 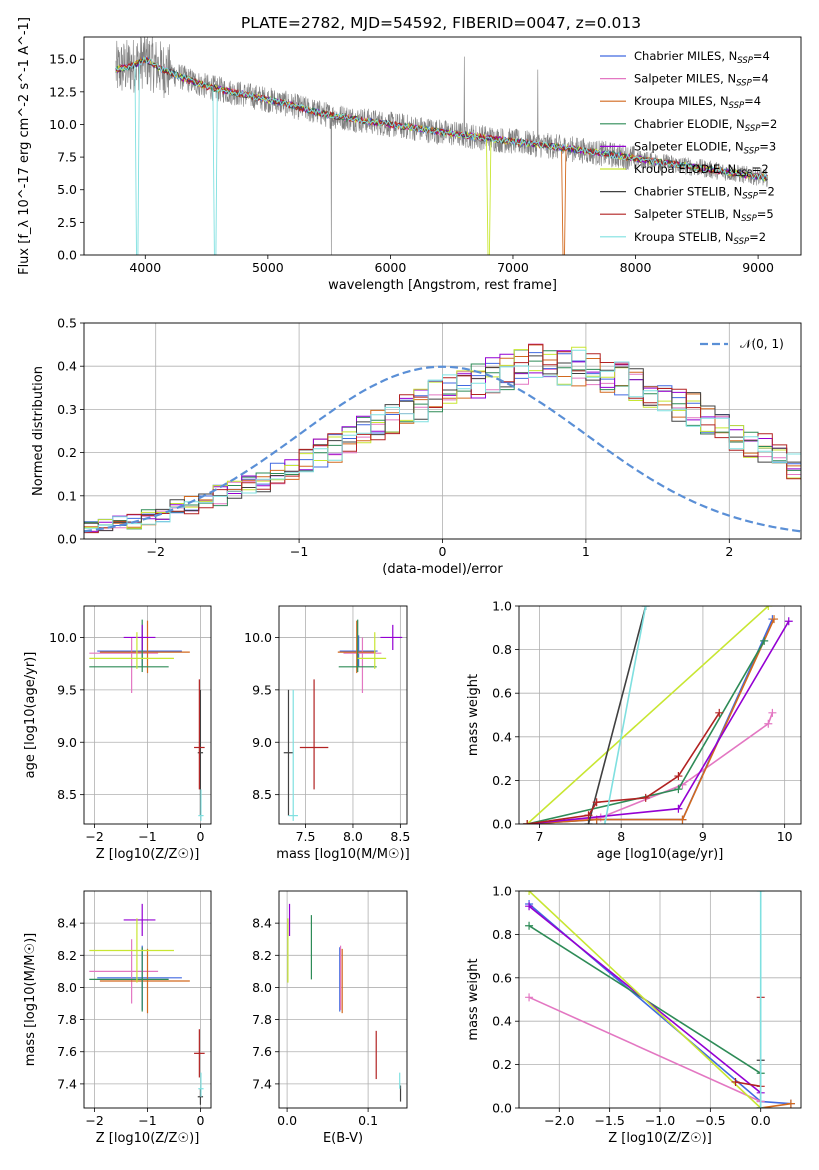 I want to click on mass_weight_vs_age-plot-area, so click(x=658, y=715).